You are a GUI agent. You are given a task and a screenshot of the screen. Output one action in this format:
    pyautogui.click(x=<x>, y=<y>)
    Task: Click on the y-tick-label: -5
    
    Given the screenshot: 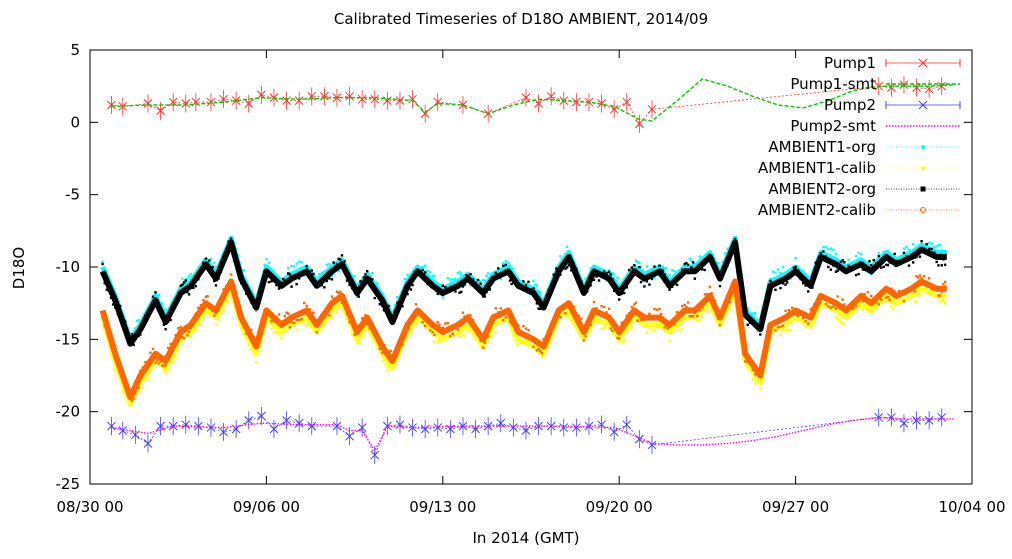 What is the action you would take?
    pyautogui.click(x=72, y=195)
    